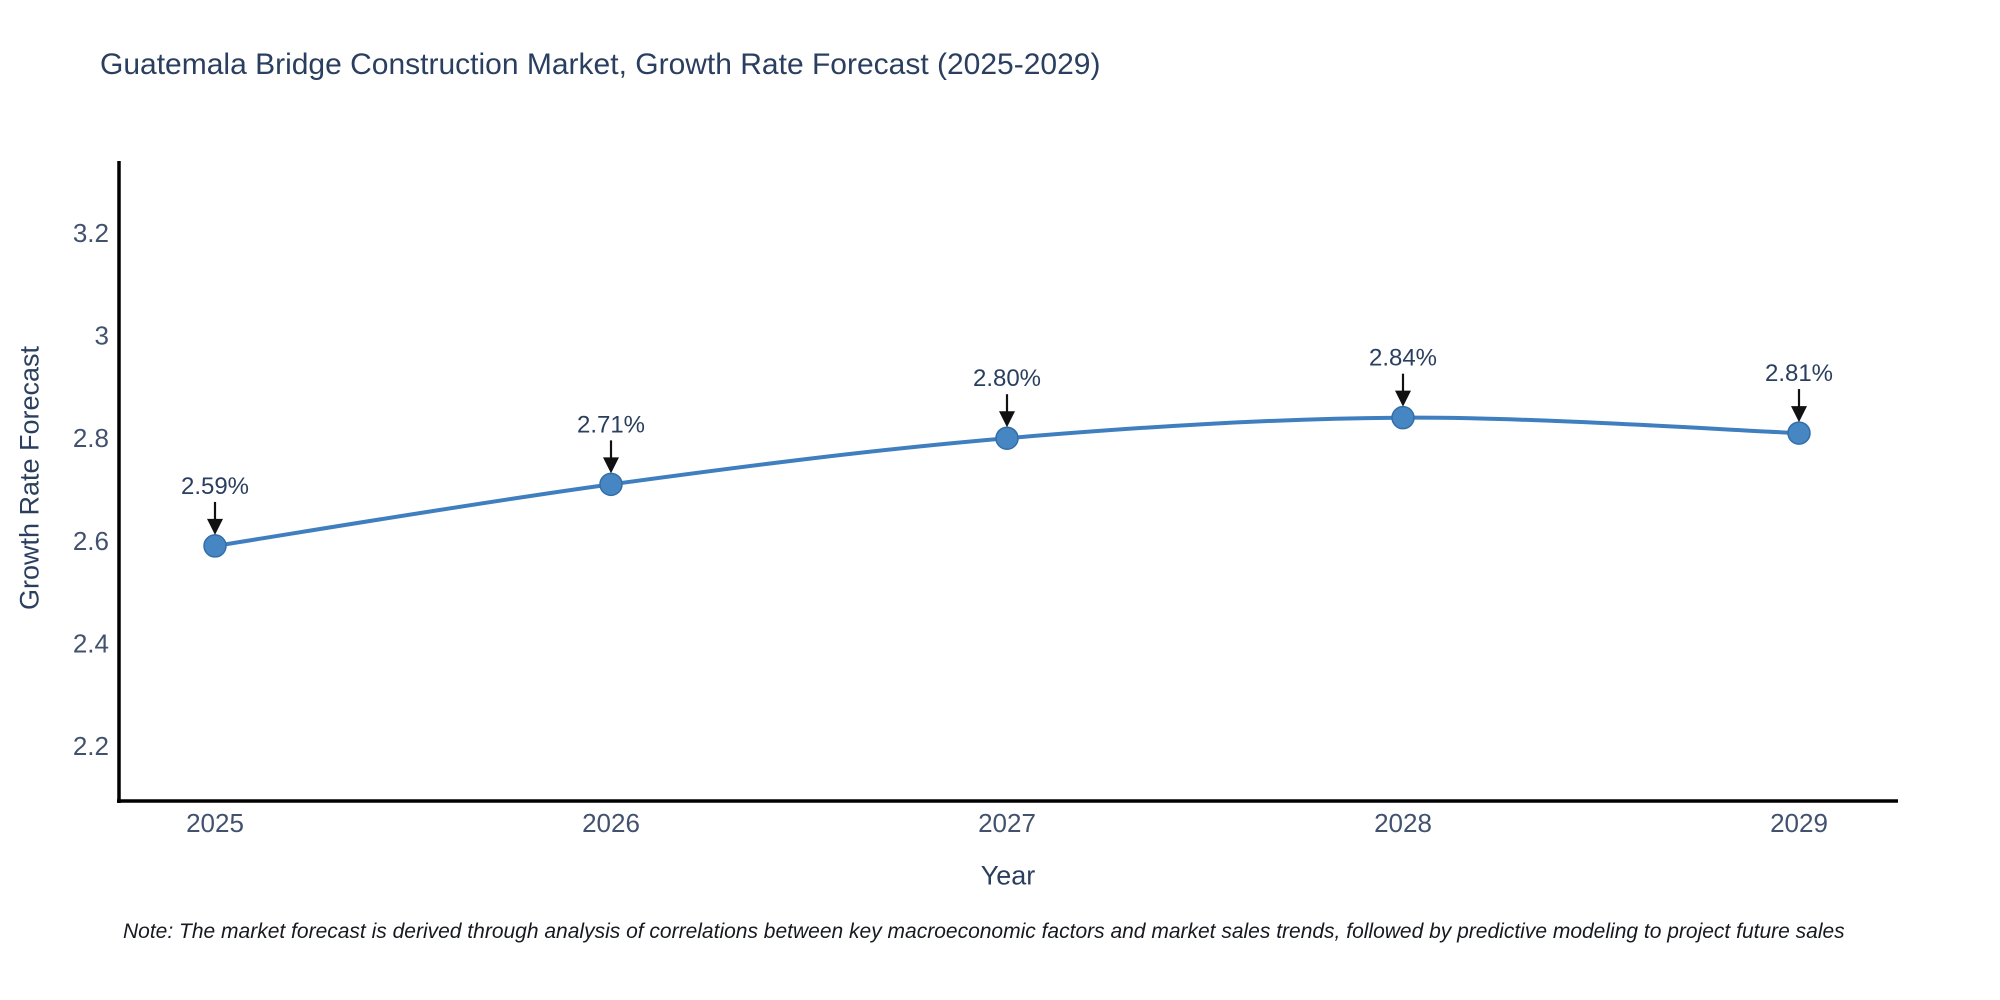  Describe the element at coordinates (1403, 358) in the screenshot. I see `data-point-label: 2.84%` at that location.